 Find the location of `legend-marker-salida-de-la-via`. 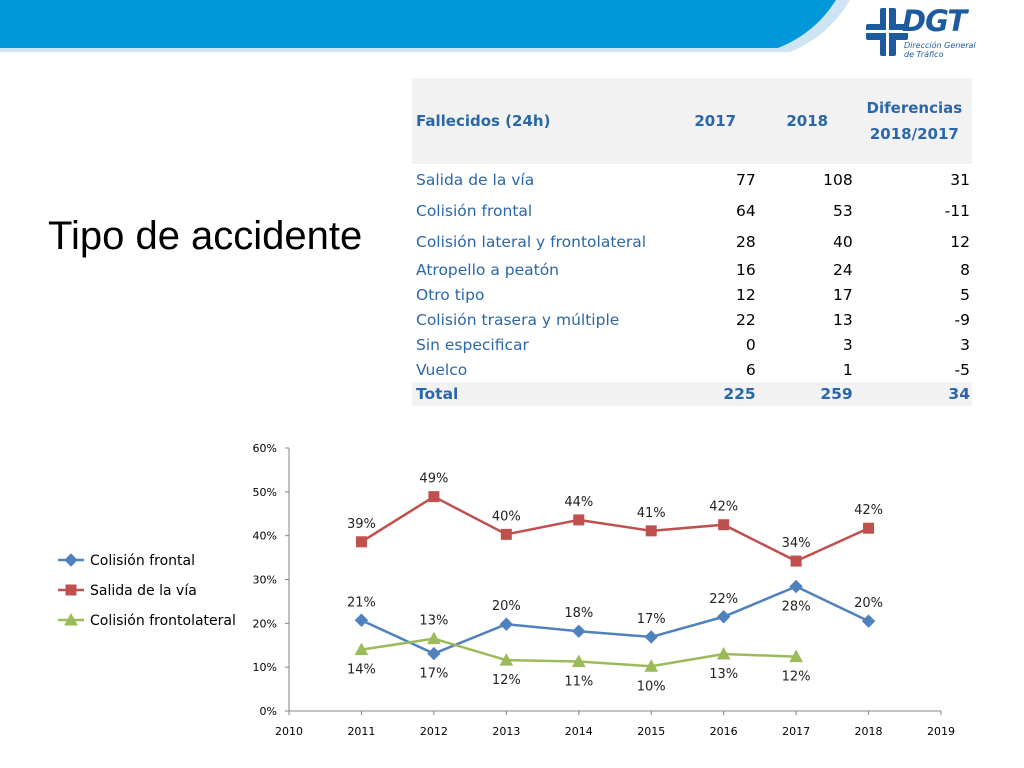

legend-marker-salida-de-la-via is located at coordinates (71, 590).